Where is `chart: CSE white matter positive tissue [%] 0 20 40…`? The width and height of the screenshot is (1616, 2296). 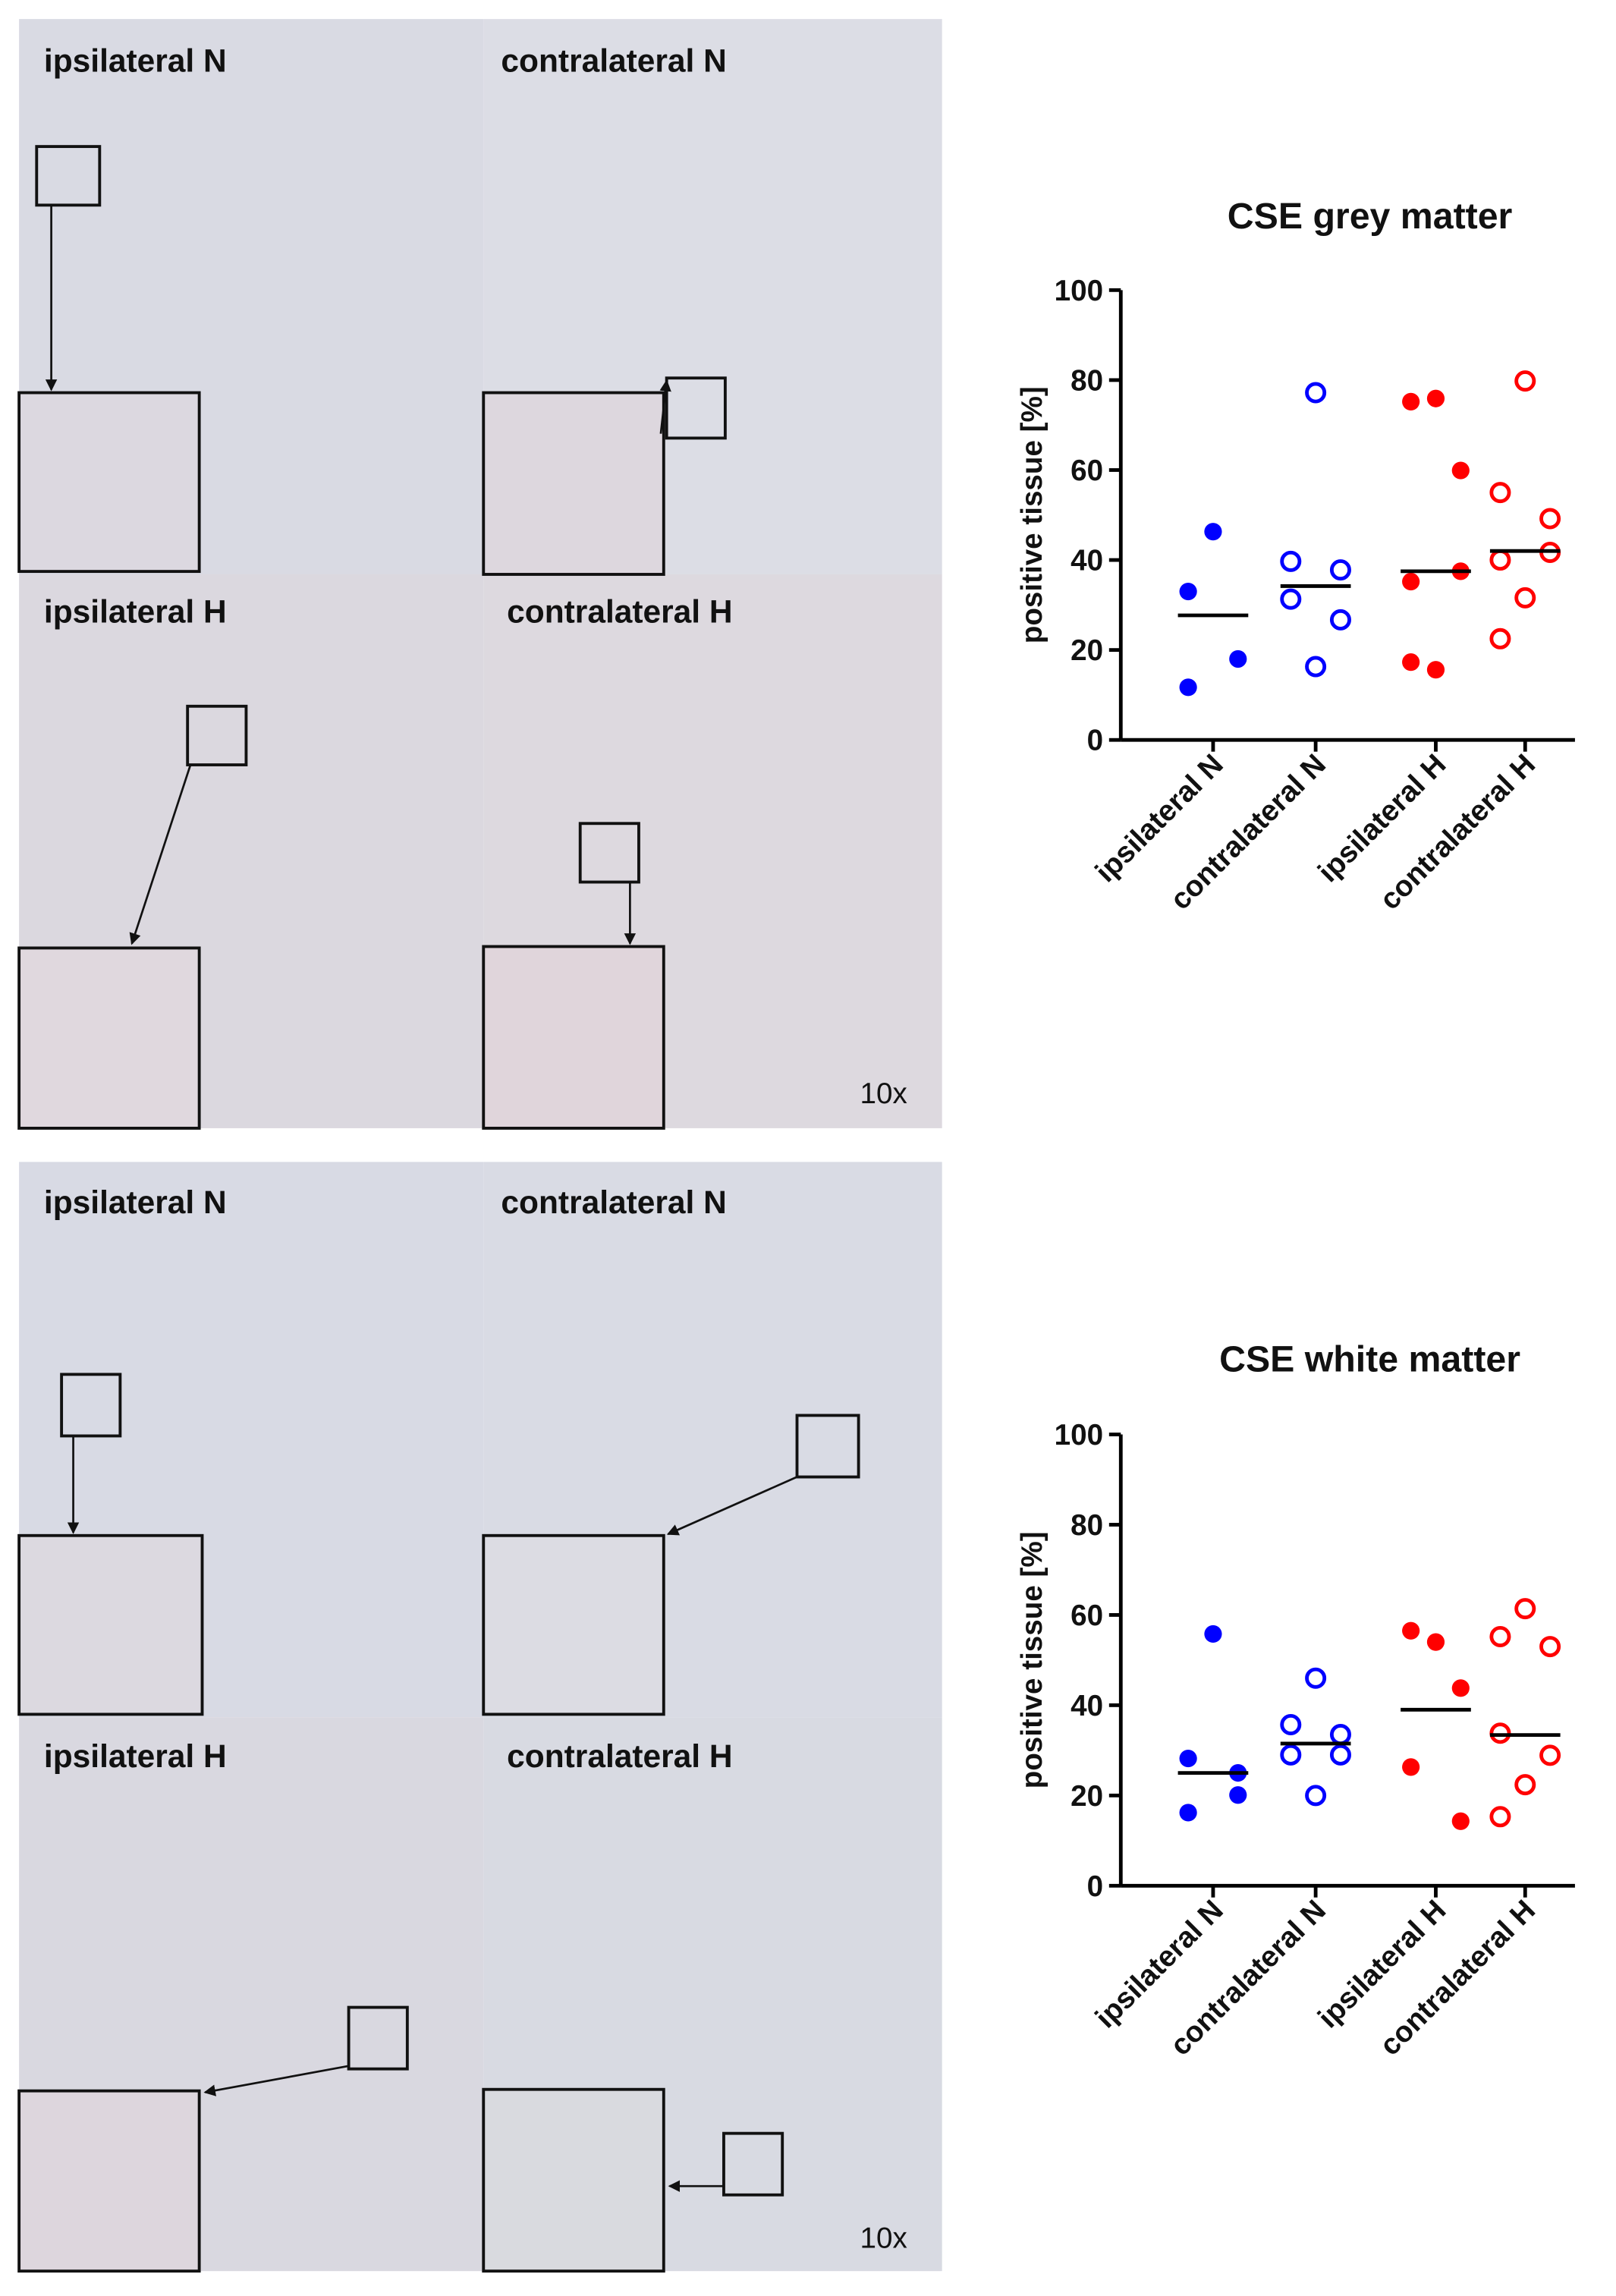 chart: CSE white matter positive tissue [%] 0 20 40… is located at coordinates (1295, 1700).